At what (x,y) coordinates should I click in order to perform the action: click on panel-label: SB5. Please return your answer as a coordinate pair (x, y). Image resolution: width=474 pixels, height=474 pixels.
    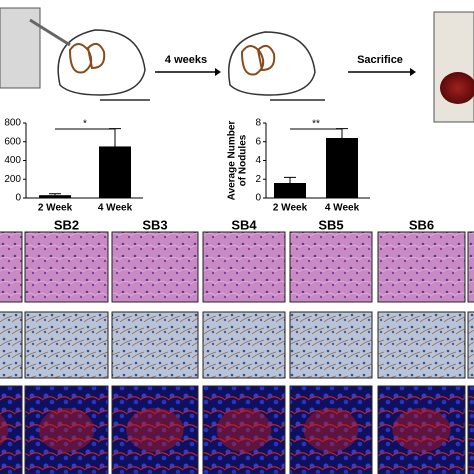
    Looking at the image, I should click on (330, 224).